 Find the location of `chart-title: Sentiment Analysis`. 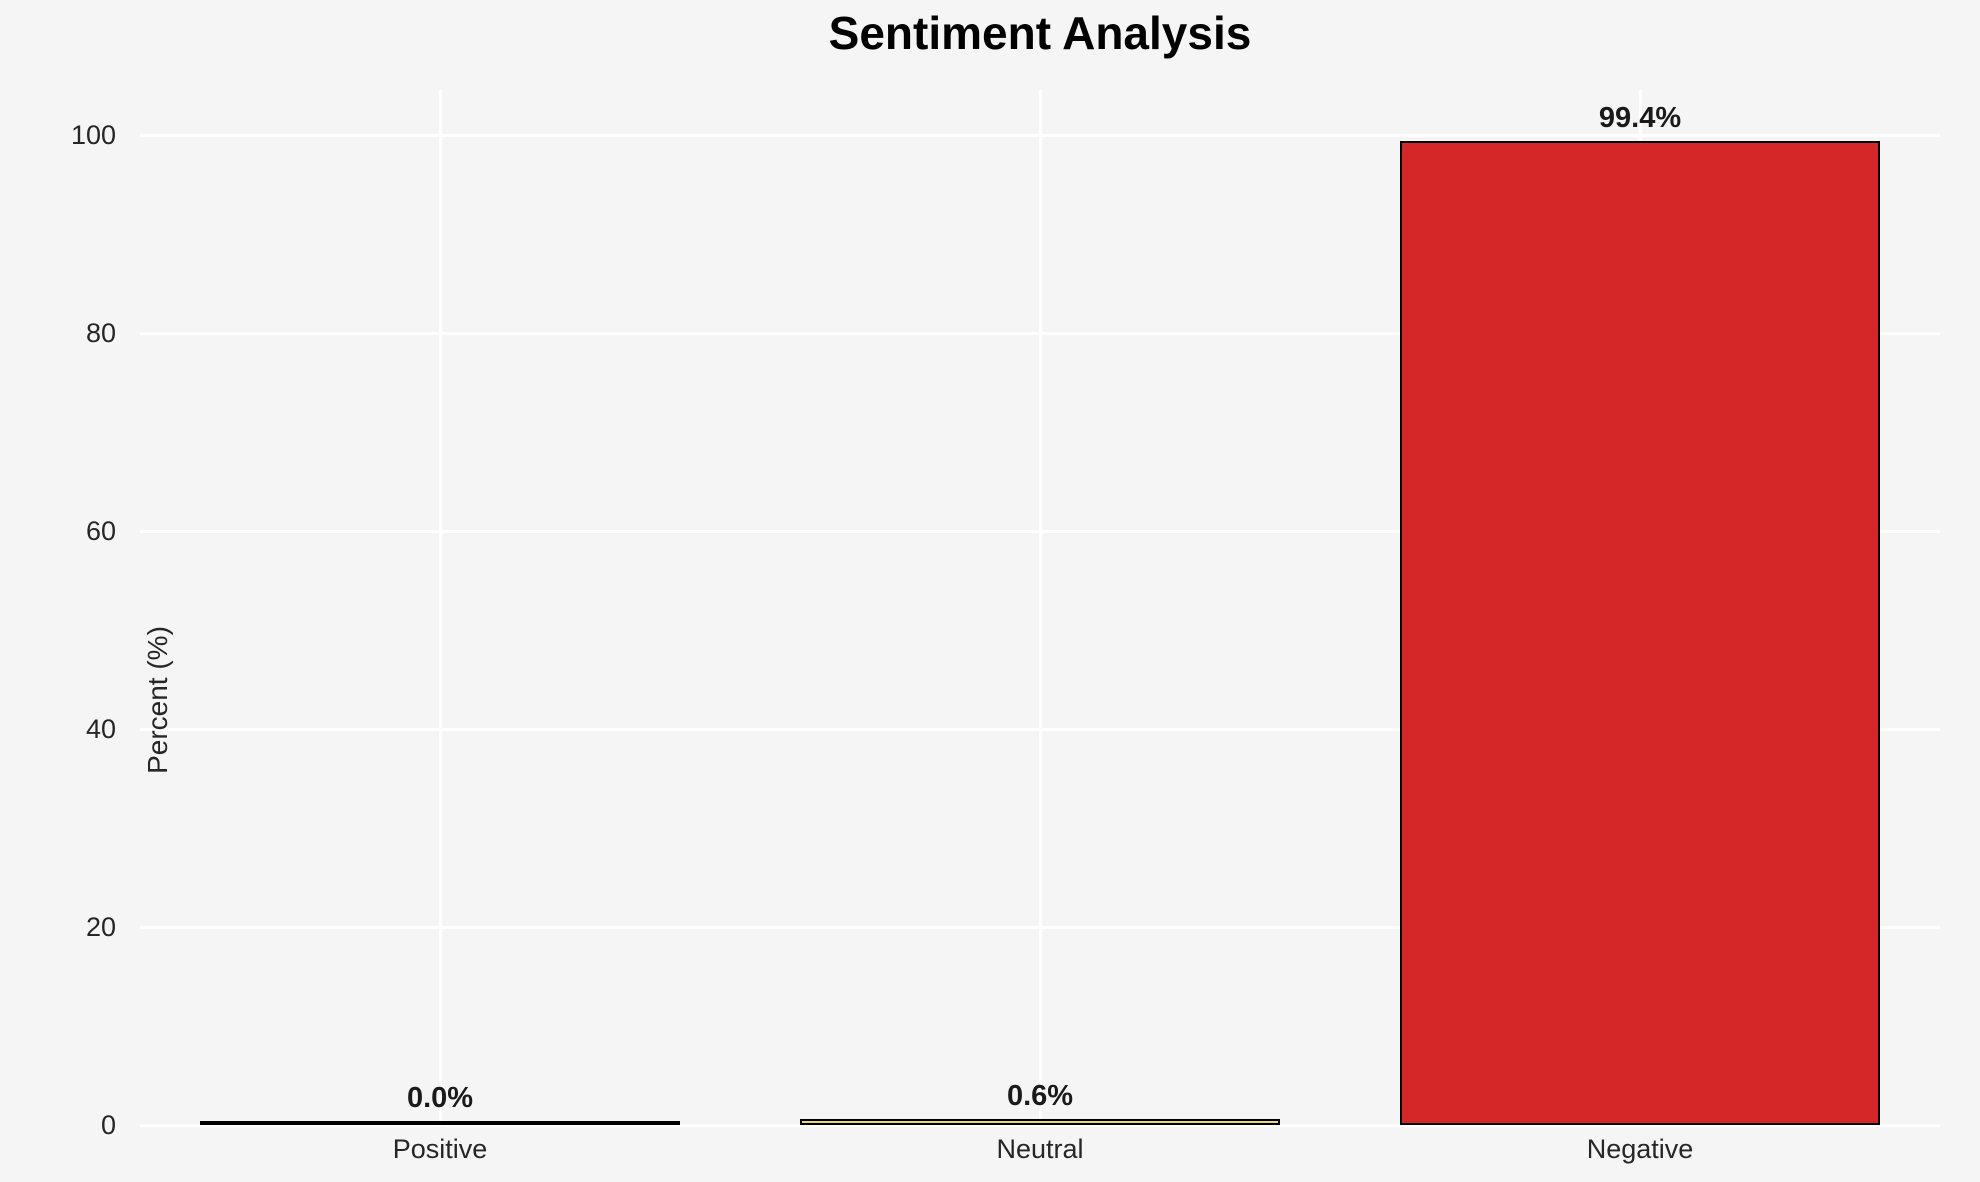

chart-title: Sentiment Analysis is located at coordinates (1040, 33).